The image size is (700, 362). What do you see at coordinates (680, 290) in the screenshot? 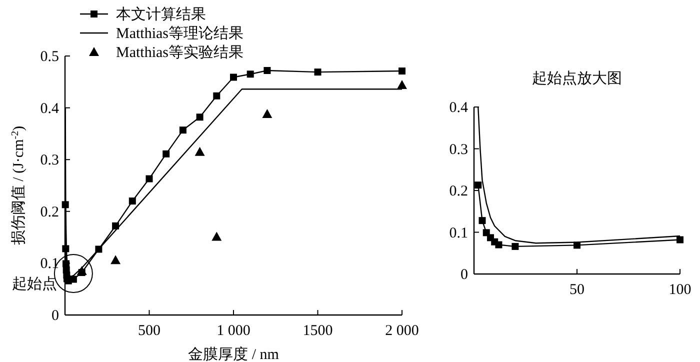
I see `x-tick-label: 100` at bounding box center [680, 290].